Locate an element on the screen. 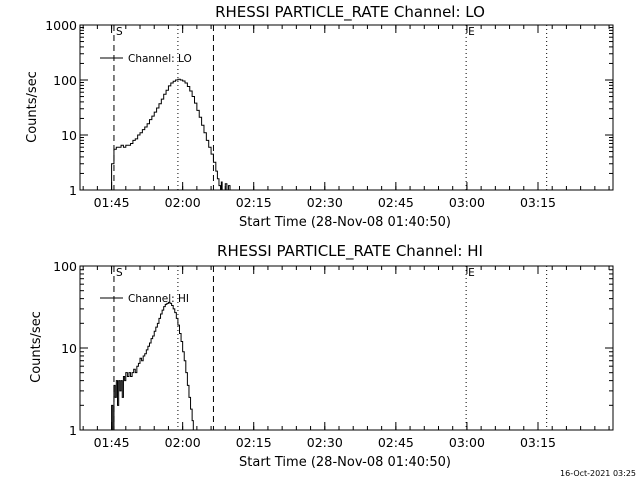 The height and width of the screenshot is (480, 640). series-line-lo is located at coordinates (170, 134).